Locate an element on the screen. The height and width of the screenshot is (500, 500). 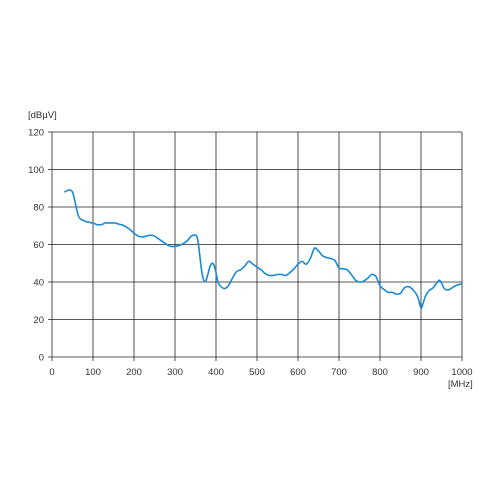
y-tick-label: 100 is located at coordinates (36, 170).